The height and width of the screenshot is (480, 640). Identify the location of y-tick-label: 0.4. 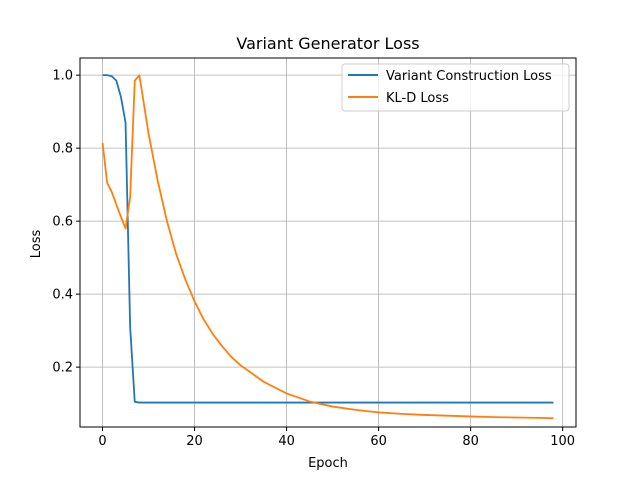
(62, 295).